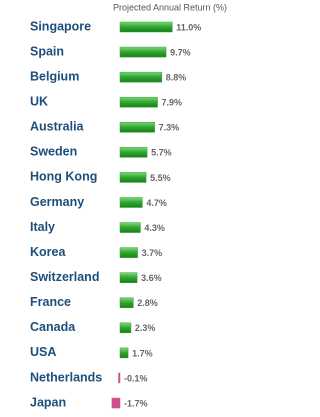  I want to click on value-label: 2.8%, so click(147, 303).